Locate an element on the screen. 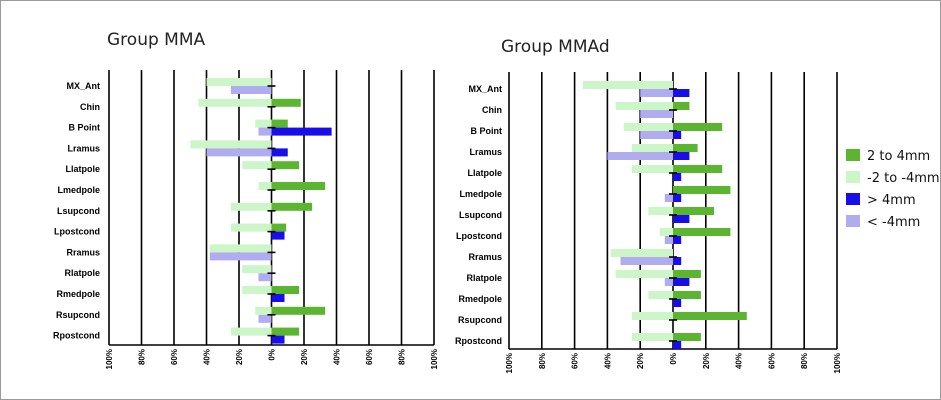  x-tick-label: 0% is located at coordinates (673, 359).